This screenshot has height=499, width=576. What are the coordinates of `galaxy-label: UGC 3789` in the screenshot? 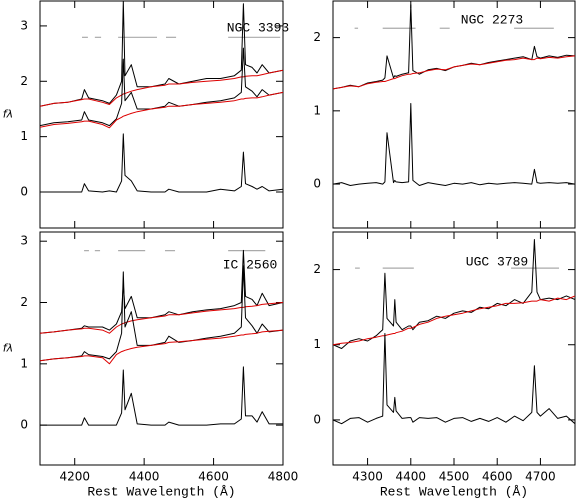 It's located at (497, 261).